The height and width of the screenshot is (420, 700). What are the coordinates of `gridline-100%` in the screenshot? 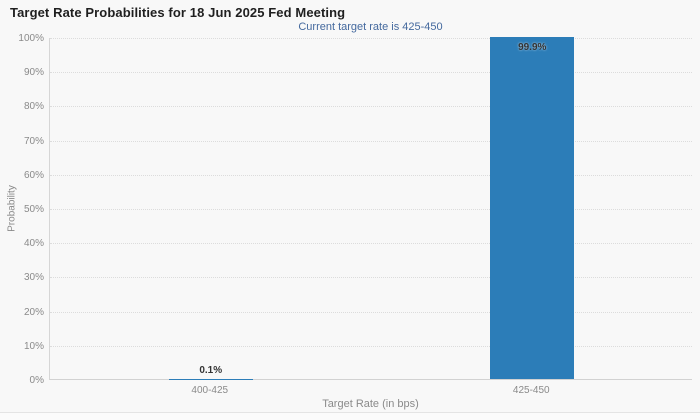 It's located at (371, 38).